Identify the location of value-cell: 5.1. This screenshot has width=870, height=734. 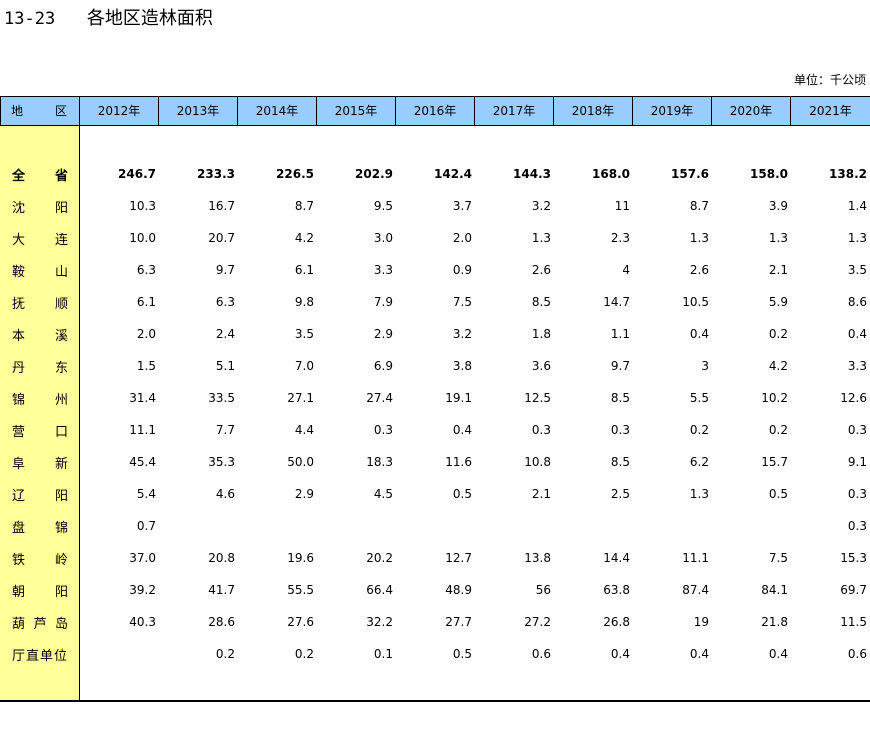
(225, 366).